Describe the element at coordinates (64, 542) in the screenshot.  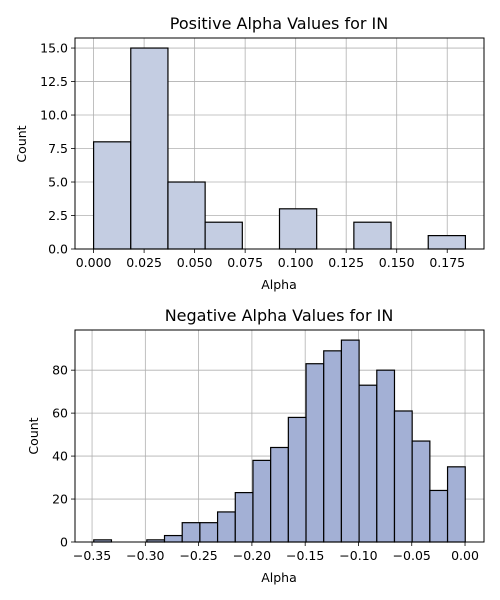
I see `y-tick-label: 0` at that location.